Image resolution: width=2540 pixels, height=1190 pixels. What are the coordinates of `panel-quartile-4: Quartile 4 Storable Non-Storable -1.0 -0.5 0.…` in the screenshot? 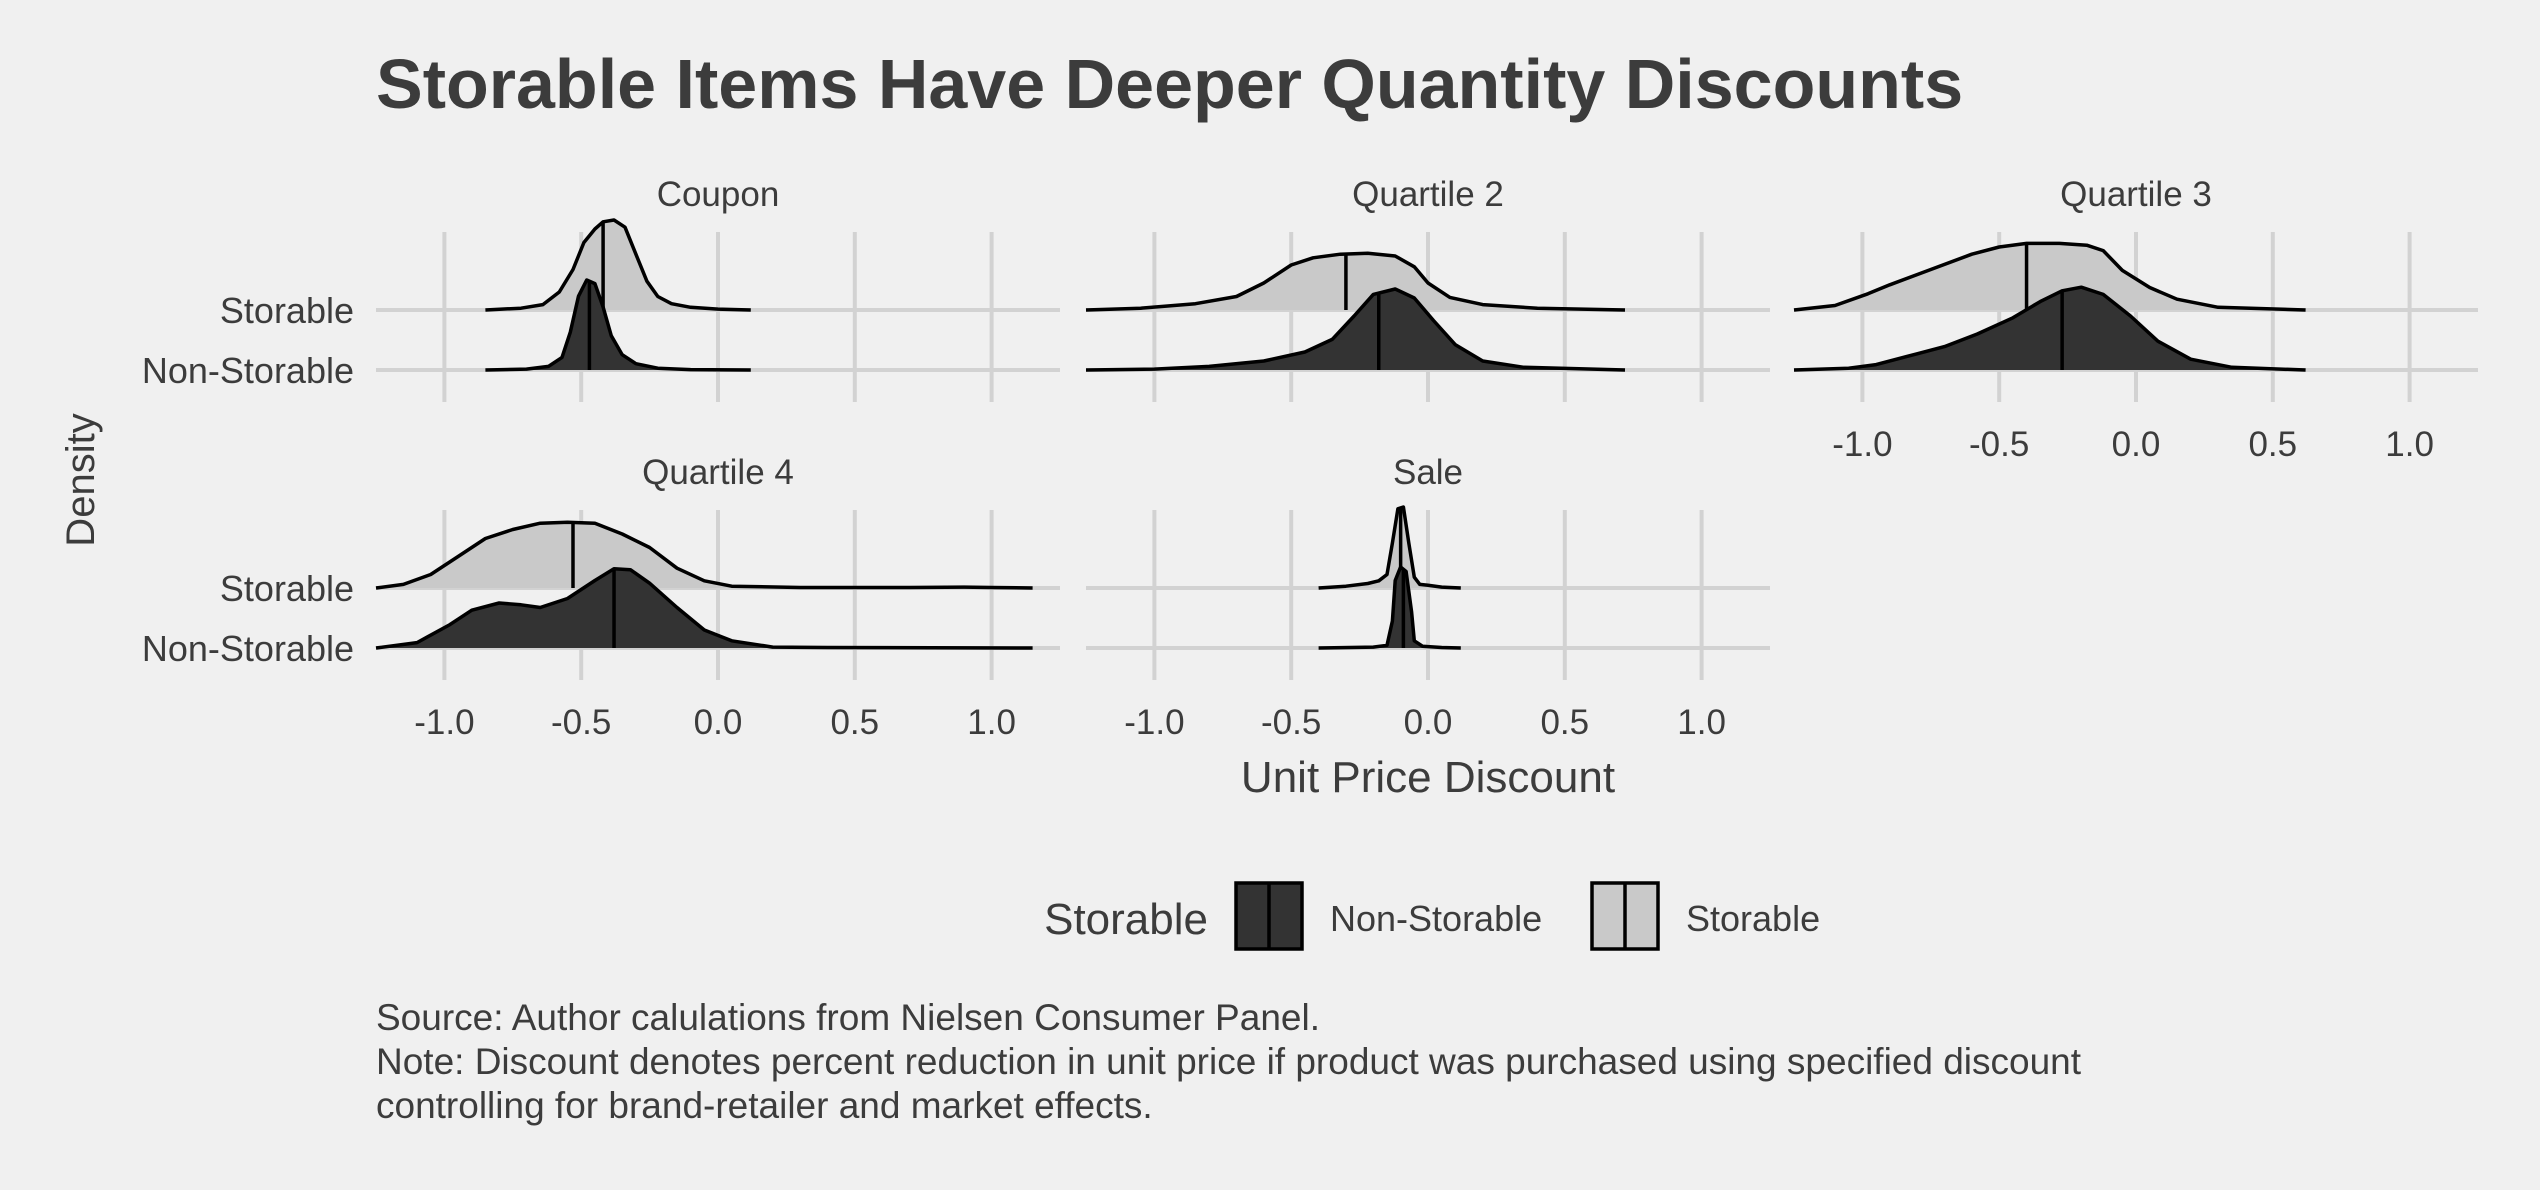 It's located at (601, 597).